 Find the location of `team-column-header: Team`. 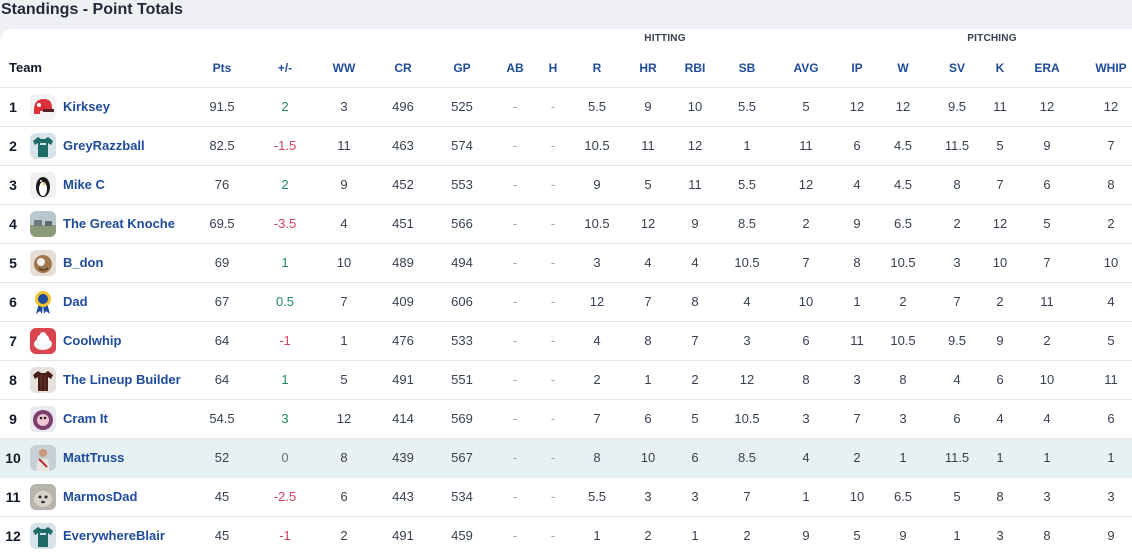

team-column-header: Team is located at coordinates (25, 67).